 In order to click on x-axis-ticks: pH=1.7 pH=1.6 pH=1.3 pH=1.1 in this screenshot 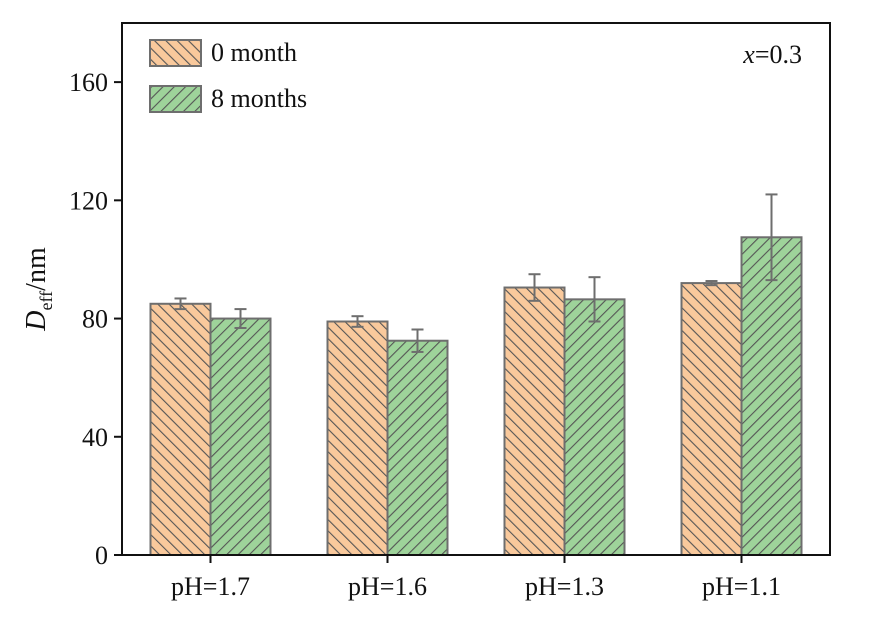, I will do `click(476, 578)`.